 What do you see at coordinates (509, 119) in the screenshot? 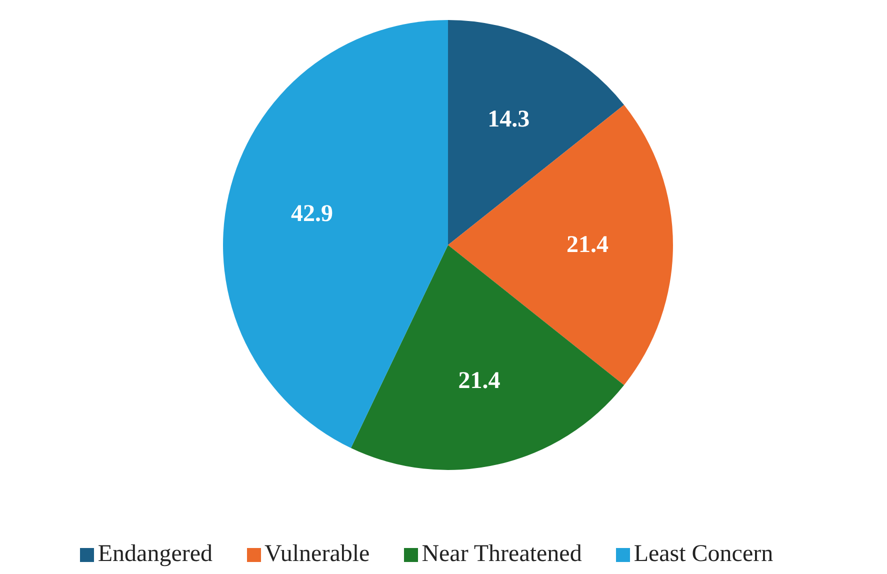
I see `data-label: 14.3` at bounding box center [509, 119].